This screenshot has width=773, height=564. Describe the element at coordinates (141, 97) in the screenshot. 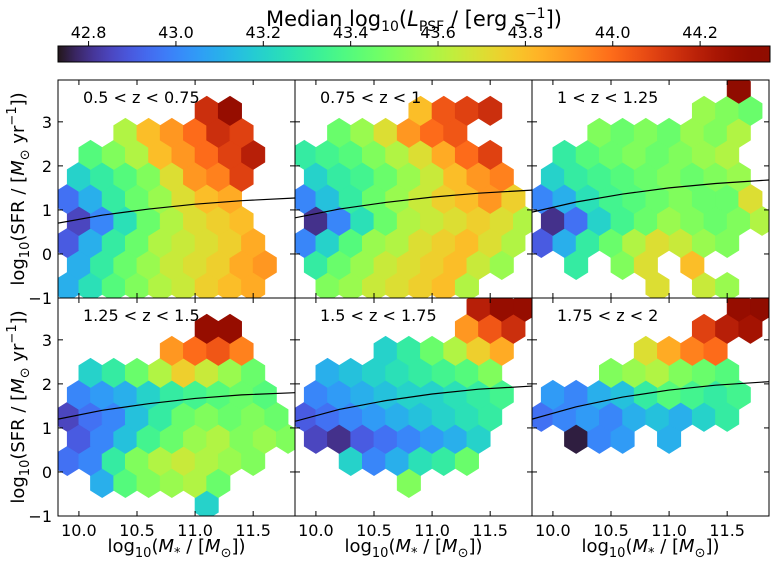

I see `panel-label: 0.5 < z < 0.75` at that location.